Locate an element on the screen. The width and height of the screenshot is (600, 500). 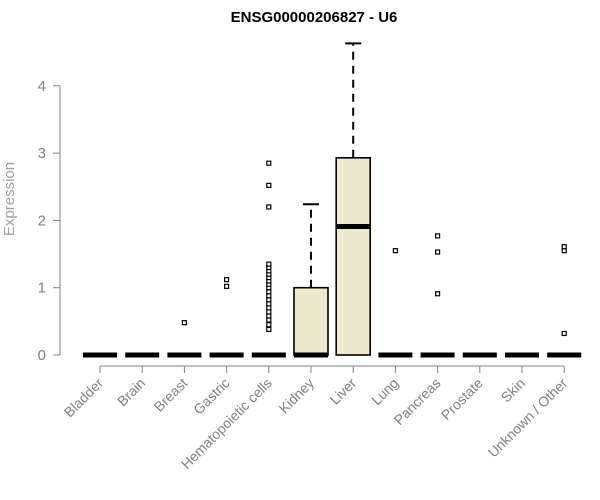
category-label-9: Prostate is located at coordinates (462, 399).